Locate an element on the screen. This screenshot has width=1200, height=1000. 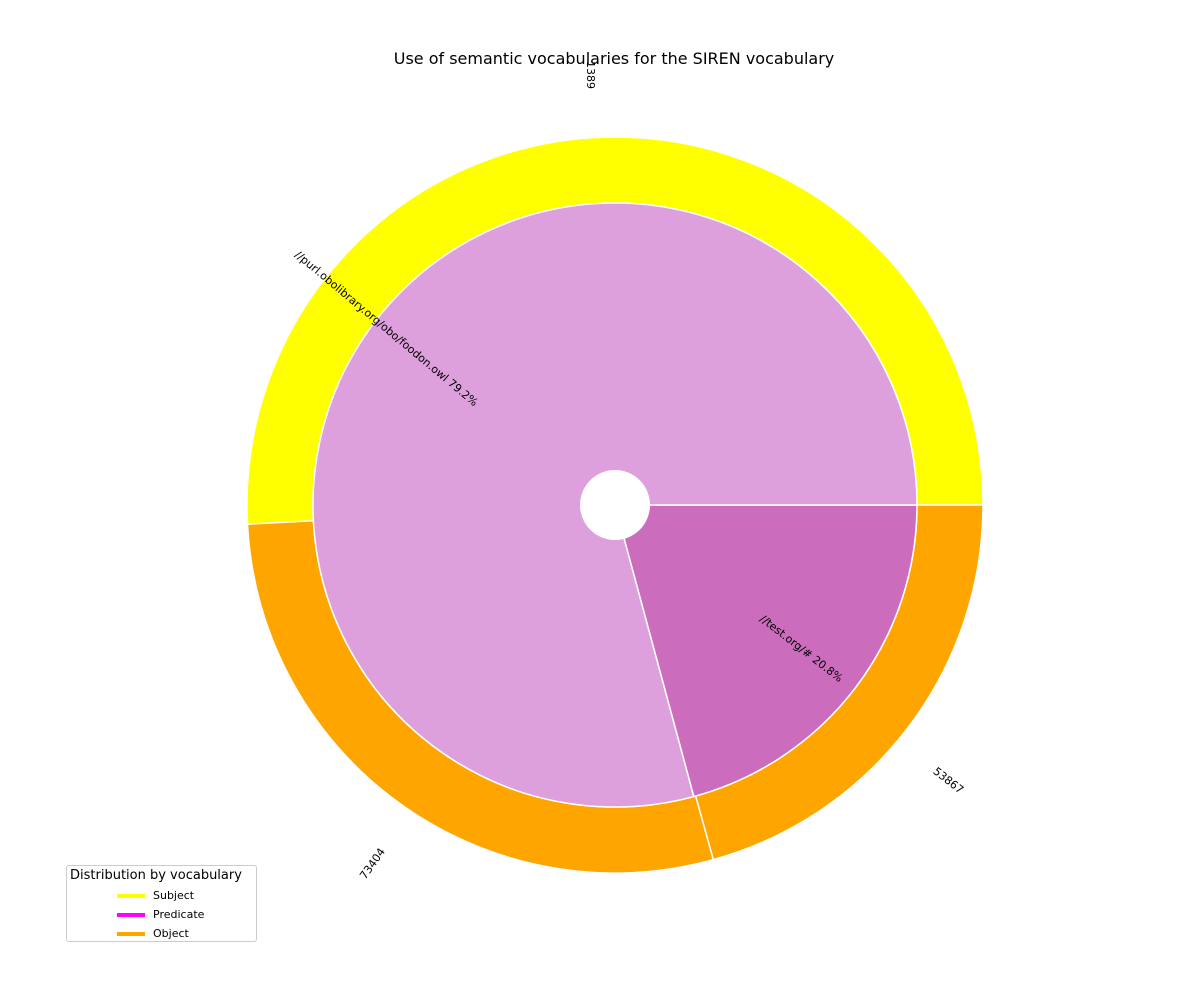
legend-label-object: Object is located at coordinates (171, 933).